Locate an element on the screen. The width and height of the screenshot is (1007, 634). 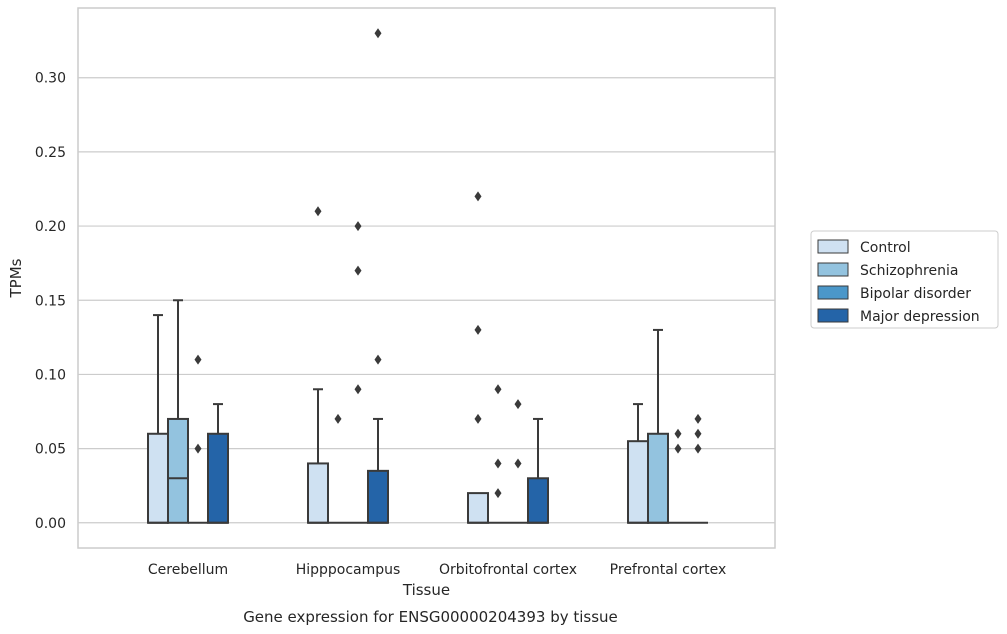
y-tick-label: 0.15 is located at coordinates (50, 301).